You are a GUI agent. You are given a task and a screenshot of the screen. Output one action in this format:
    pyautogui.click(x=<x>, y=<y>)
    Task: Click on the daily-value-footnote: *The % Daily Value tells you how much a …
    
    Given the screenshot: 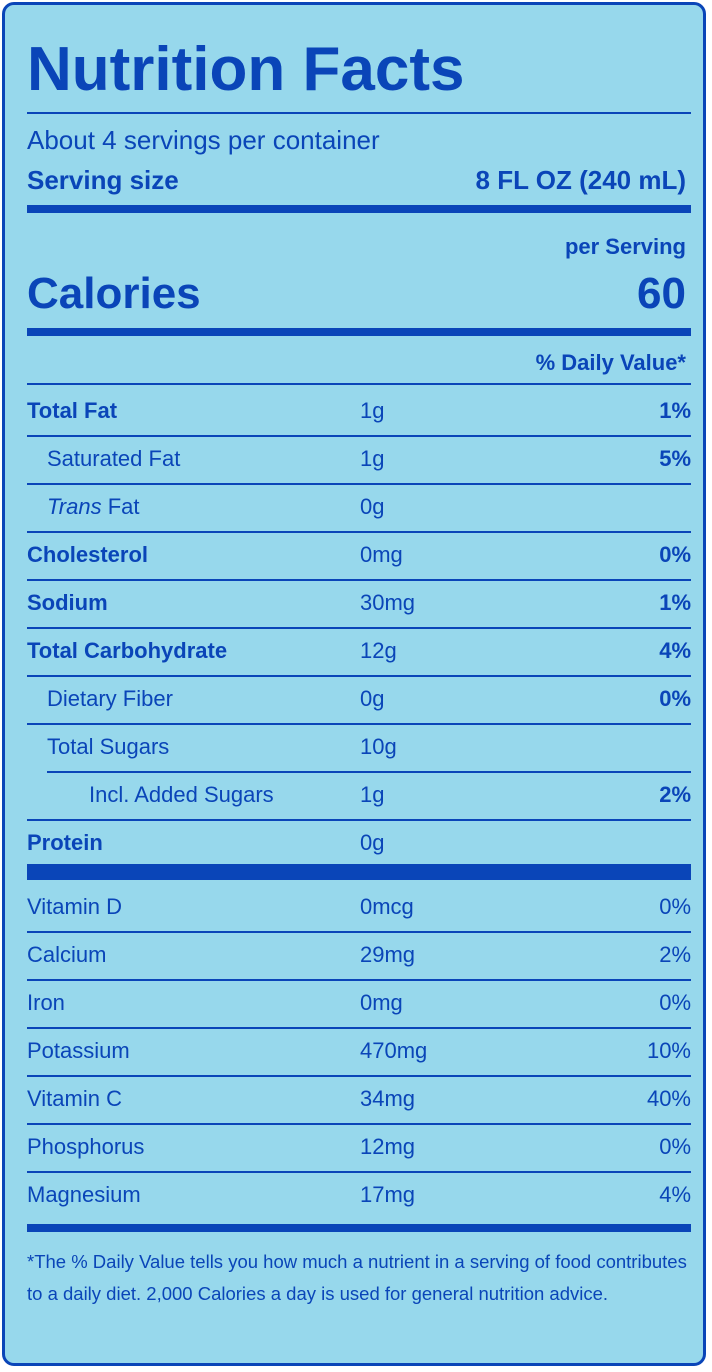 What is the action you would take?
    pyautogui.click(x=357, y=1277)
    